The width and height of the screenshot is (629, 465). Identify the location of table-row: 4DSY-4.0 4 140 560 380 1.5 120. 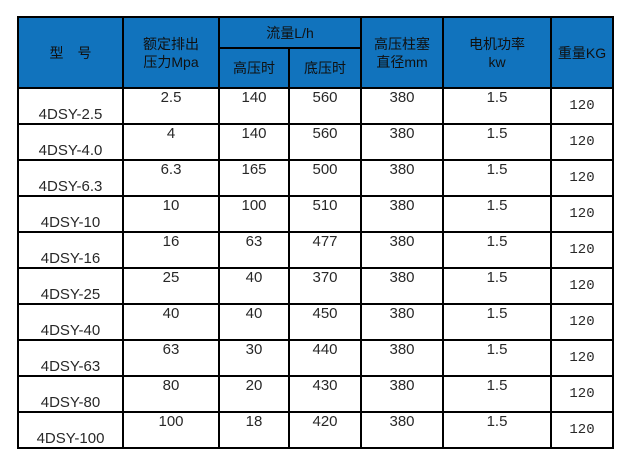
(315, 142).